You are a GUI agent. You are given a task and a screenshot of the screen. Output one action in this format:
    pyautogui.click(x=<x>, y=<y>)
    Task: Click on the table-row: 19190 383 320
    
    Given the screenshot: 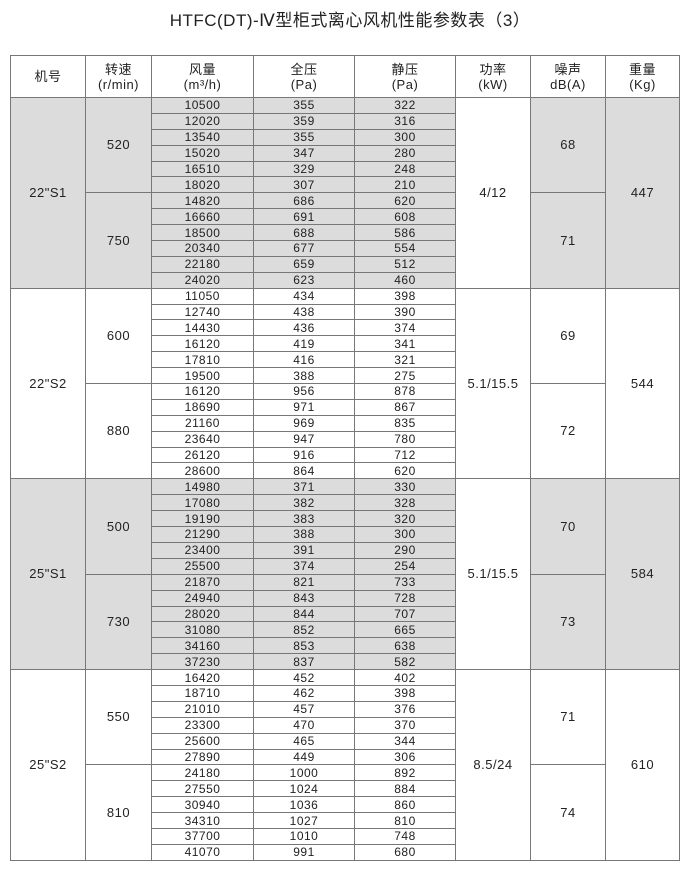 What is the action you would take?
    pyautogui.click(x=345, y=519)
    